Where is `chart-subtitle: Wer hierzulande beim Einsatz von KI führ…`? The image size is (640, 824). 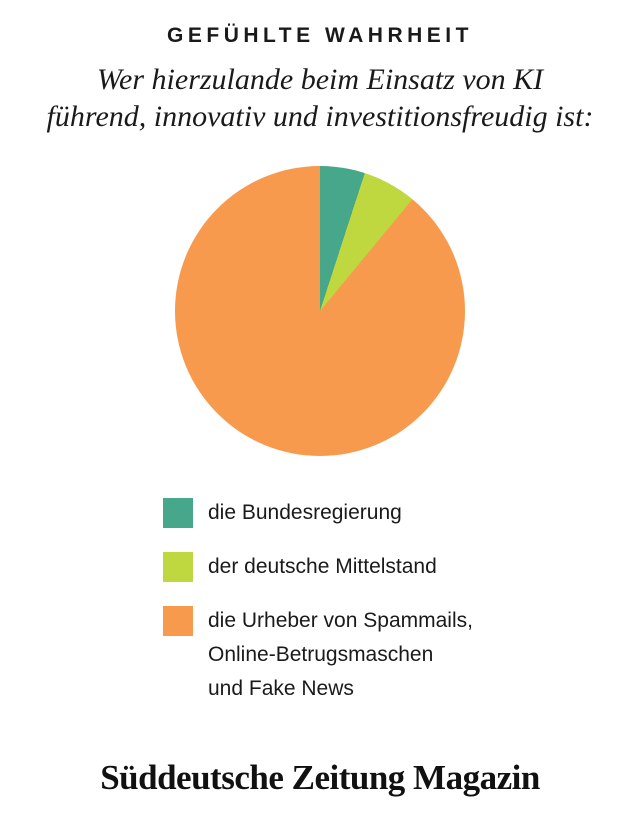 chart-subtitle: Wer hierzulande beim Einsatz von KI führ… is located at coordinates (320, 99).